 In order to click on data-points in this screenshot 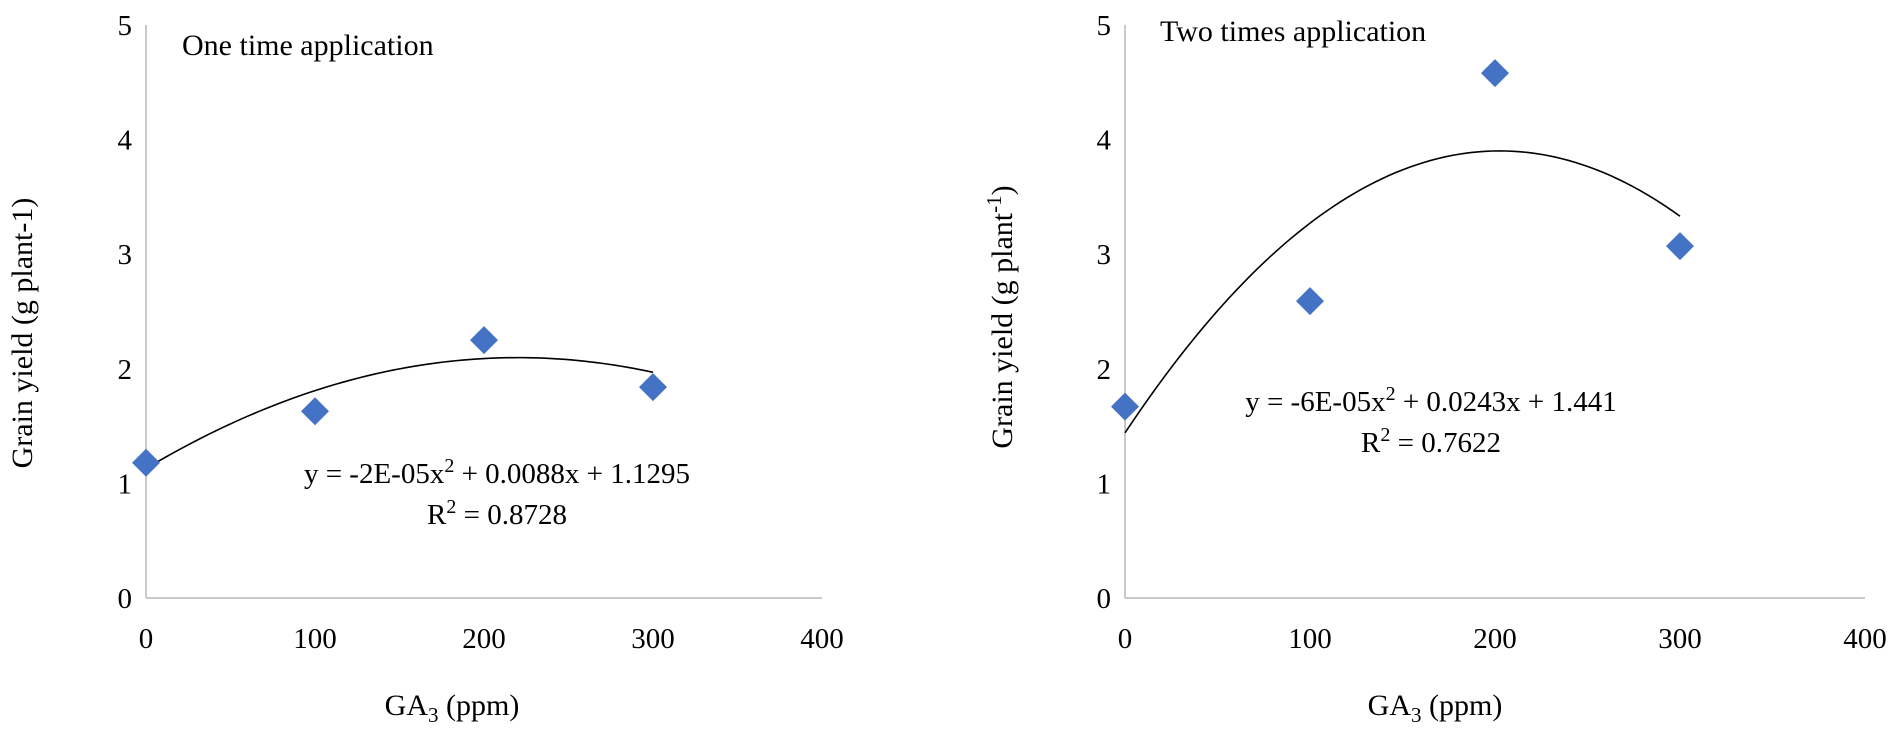, I will do `click(399, 401)`.